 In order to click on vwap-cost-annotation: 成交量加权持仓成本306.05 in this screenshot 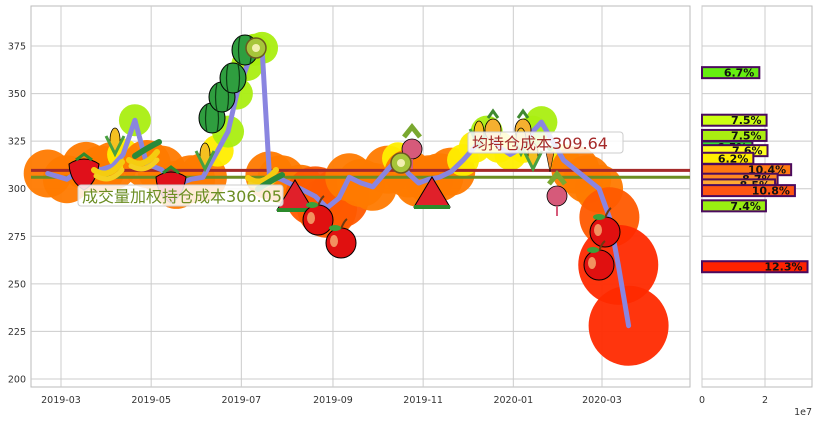, I will do `click(180, 195)`.